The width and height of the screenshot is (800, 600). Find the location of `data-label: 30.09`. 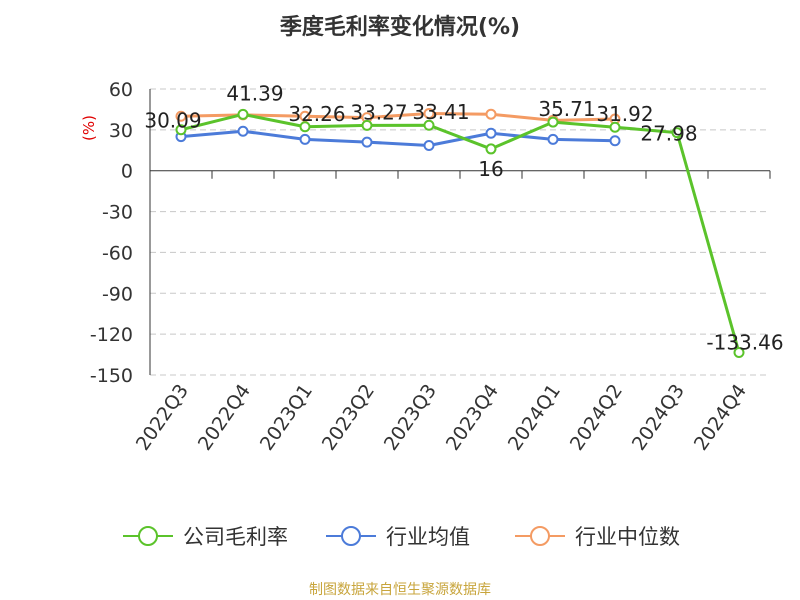

data-label: 30.09 is located at coordinates (172, 121).